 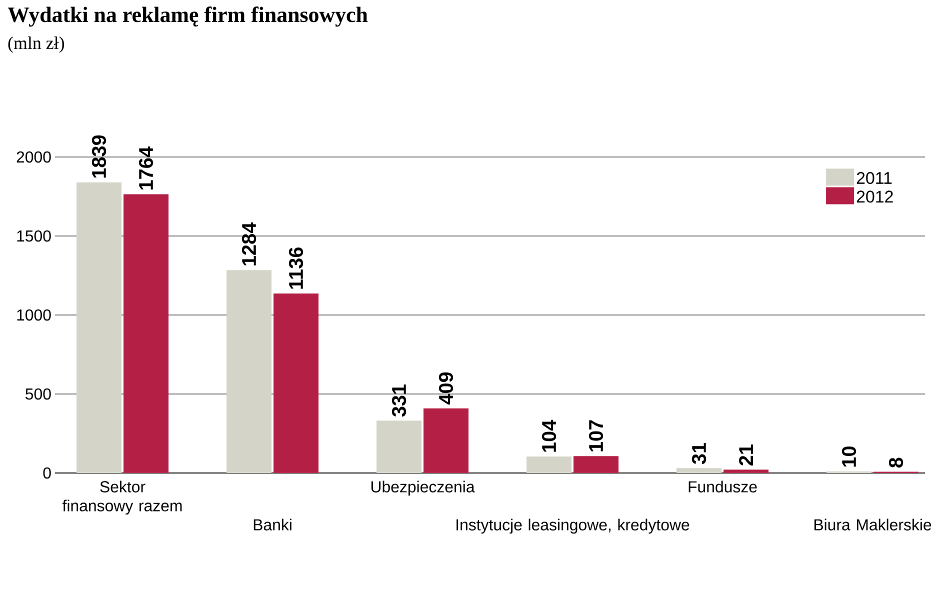 What do you see at coordinates (573, 526) in the screenshot?
I see `x-tick-label: Instytucje leasingowe, kredytowe` at bounding box center [573, 526].